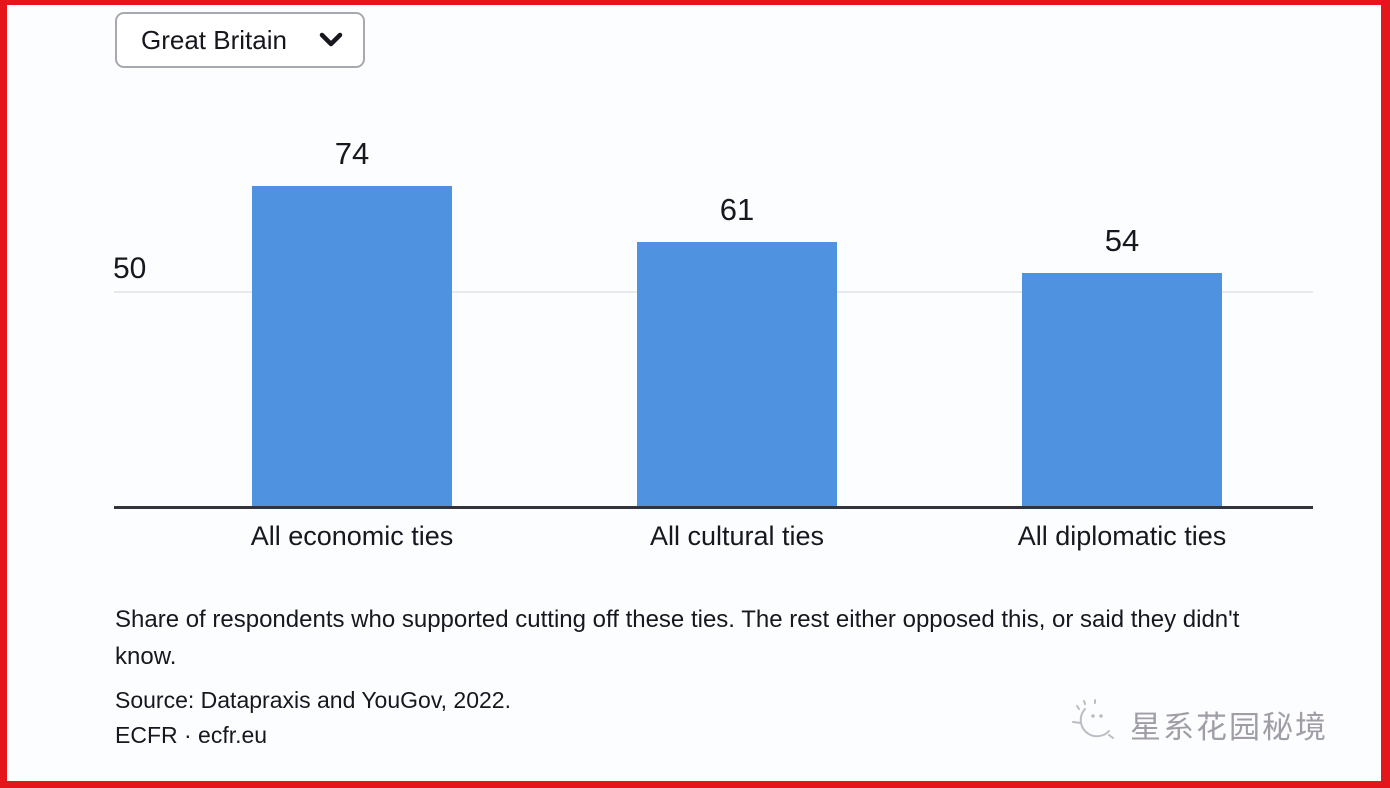 Image resolution: width=1390 pixels, height=788 pixels. I want to click on bar-group: 54 All diplomatic ties, so click(1122, 275).